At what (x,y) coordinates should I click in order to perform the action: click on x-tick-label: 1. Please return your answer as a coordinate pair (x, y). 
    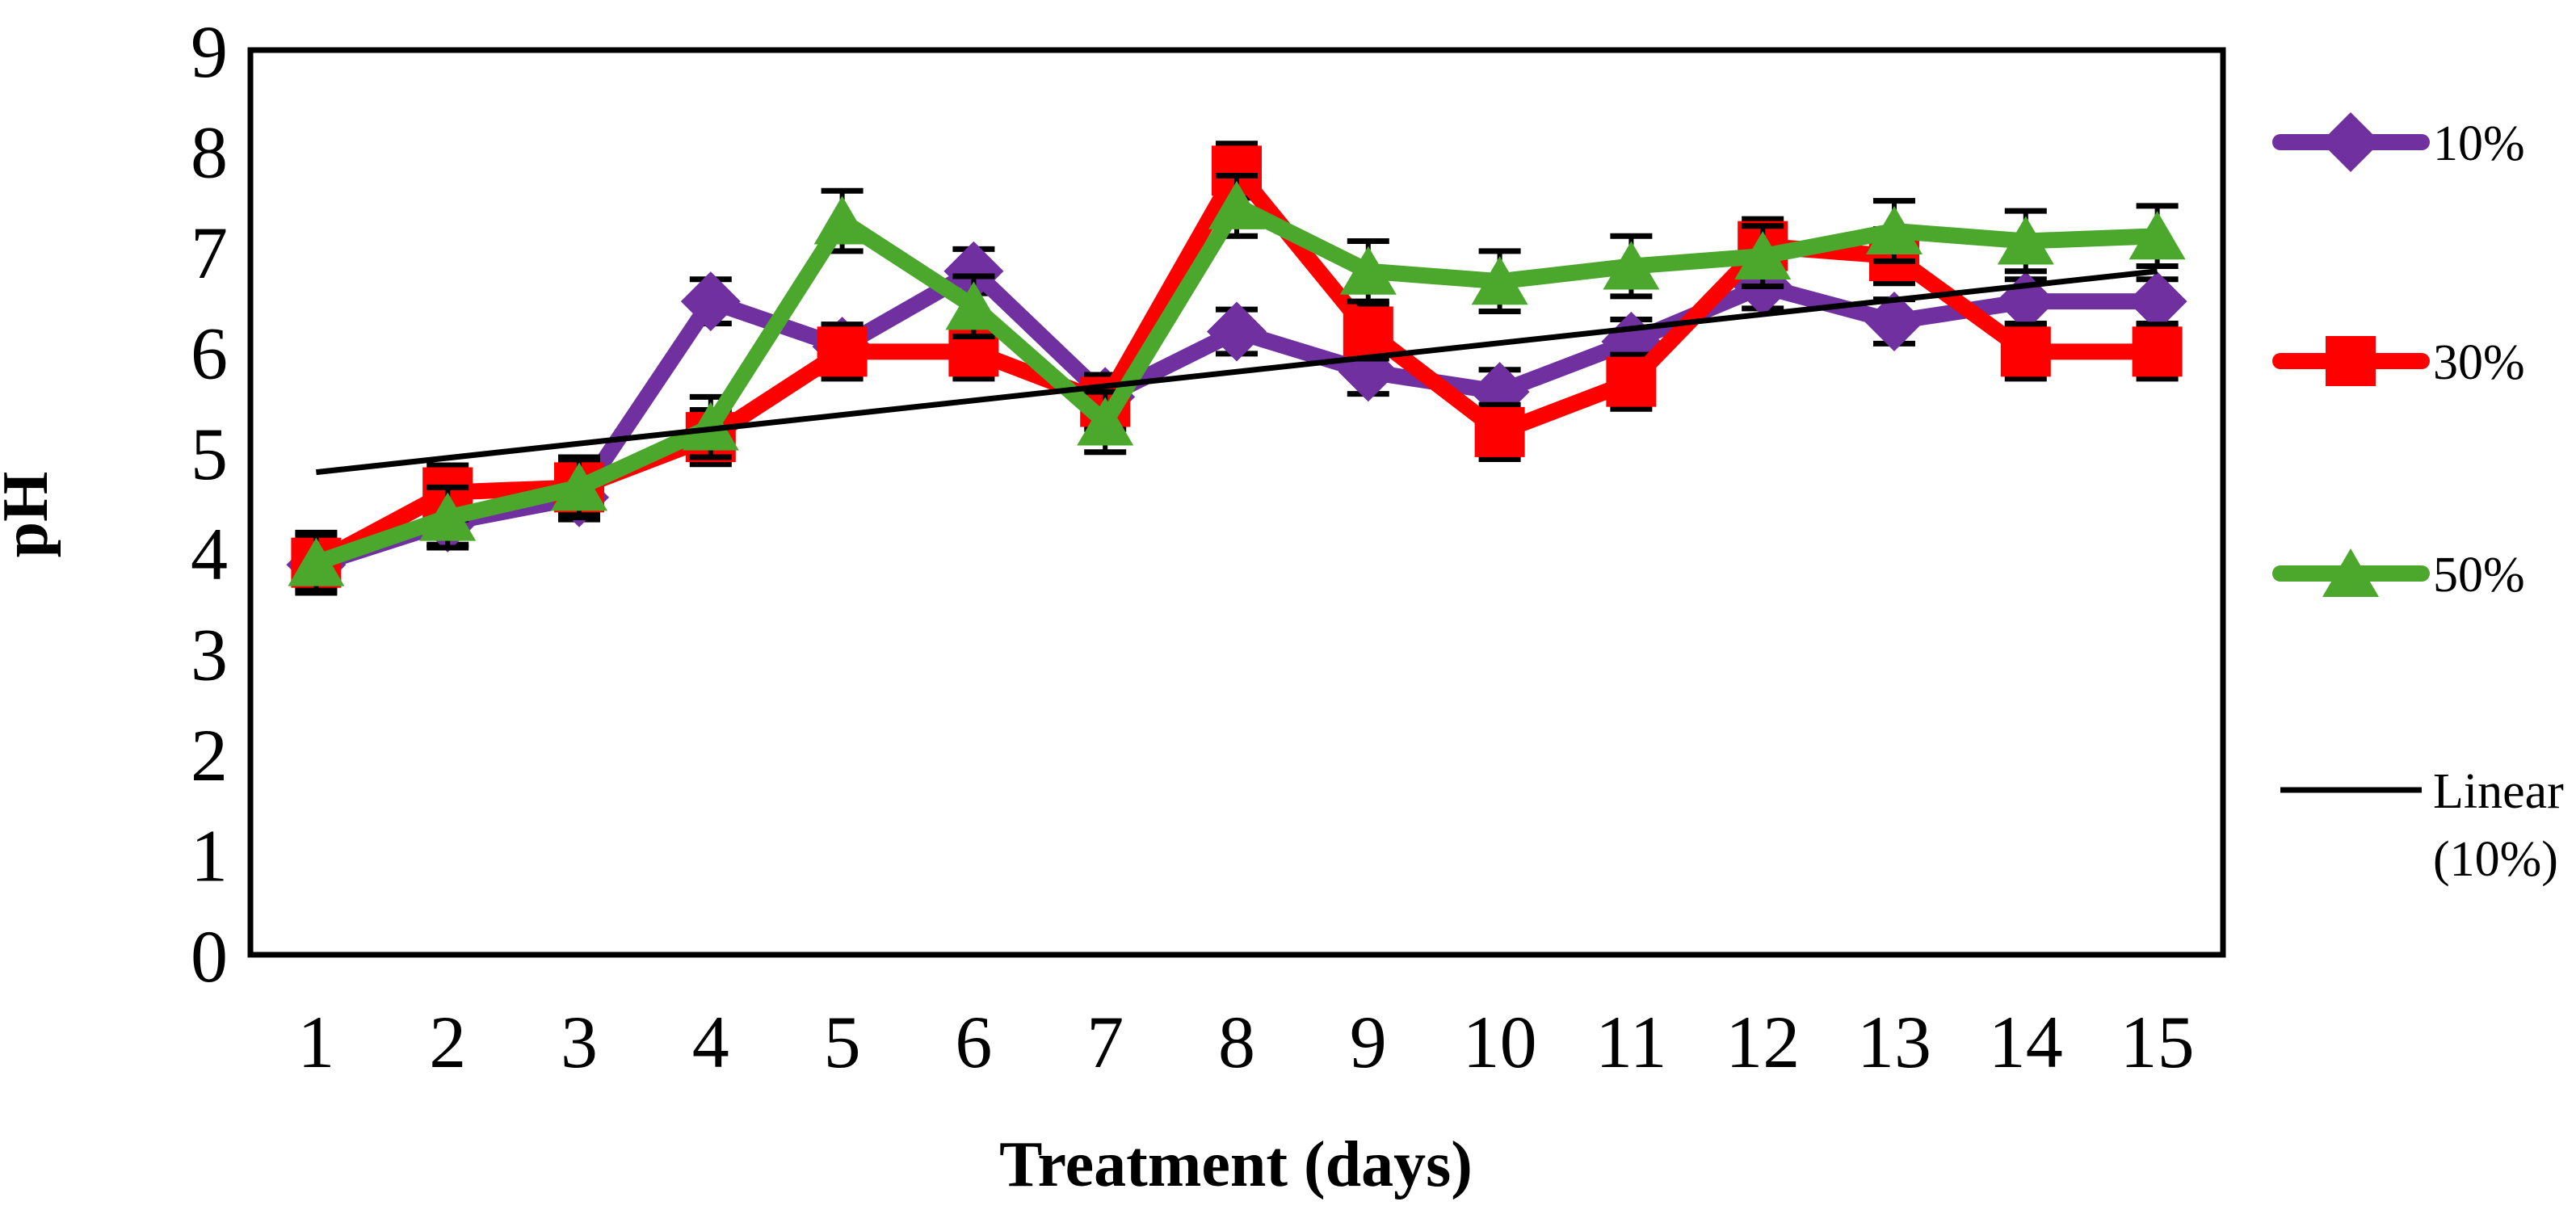
    Looking at the image, I should click on (316, 1042).